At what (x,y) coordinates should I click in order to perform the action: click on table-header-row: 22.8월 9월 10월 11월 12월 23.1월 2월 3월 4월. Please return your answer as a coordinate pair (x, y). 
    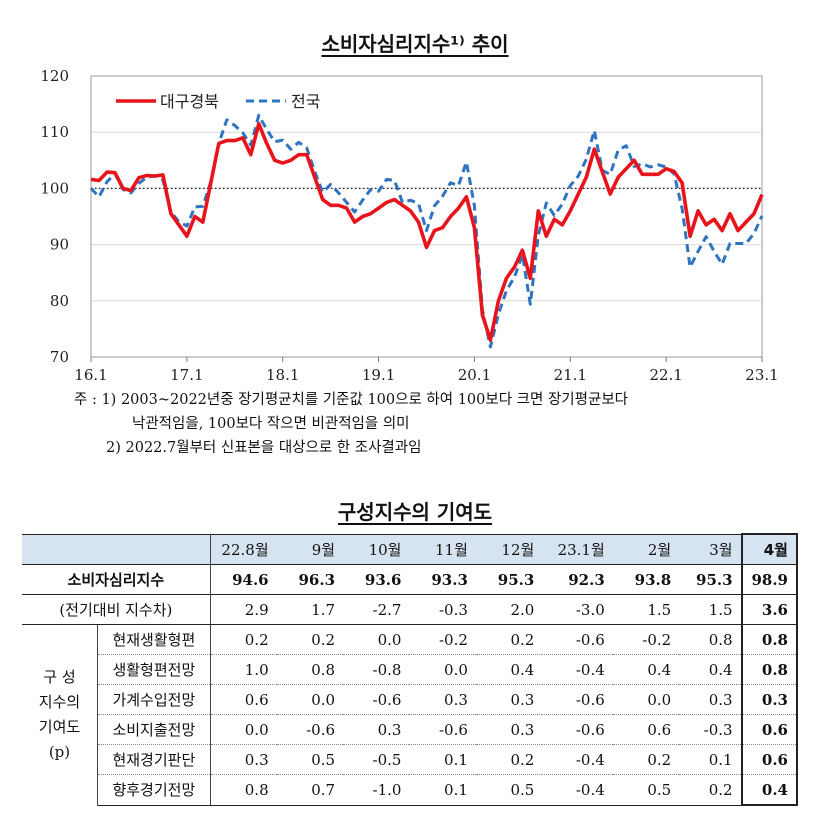
    Looking at the image, I should click on (410, 549).